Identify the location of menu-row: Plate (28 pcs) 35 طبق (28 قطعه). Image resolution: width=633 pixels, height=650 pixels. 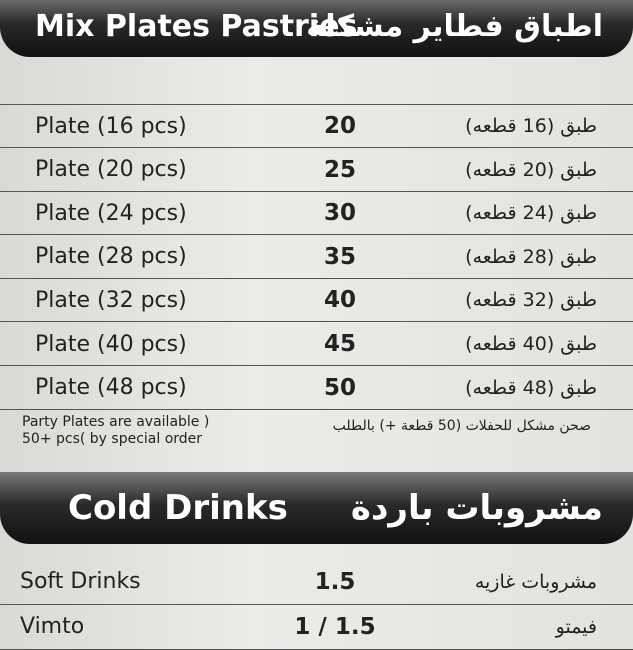
(316, 257).